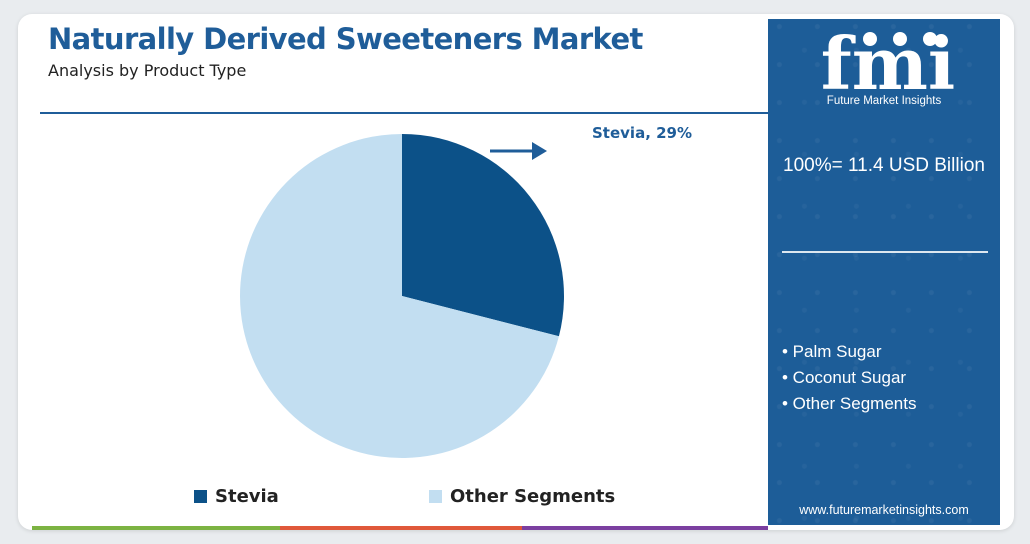 The image size is (1030, 544). I want to click on arrow-icon, so click(539, 151).